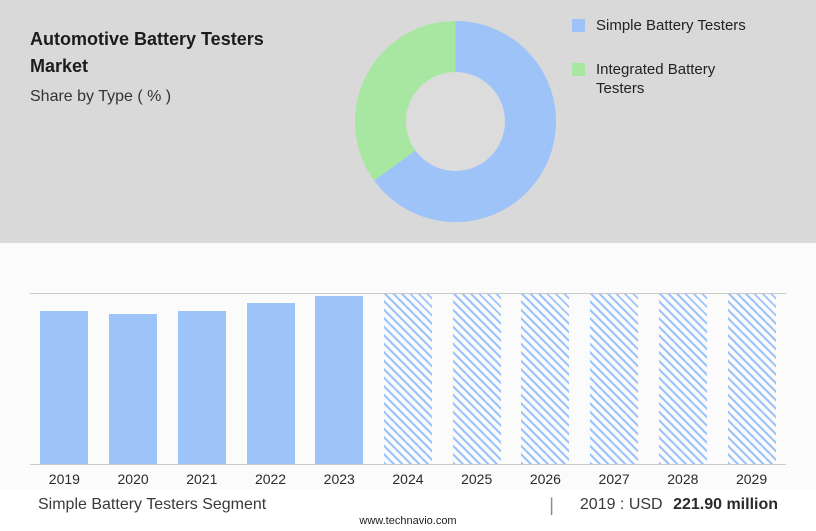 The width and height of the screenshot is (816, 531). I want to click on bar-2020, so click(133, 389).